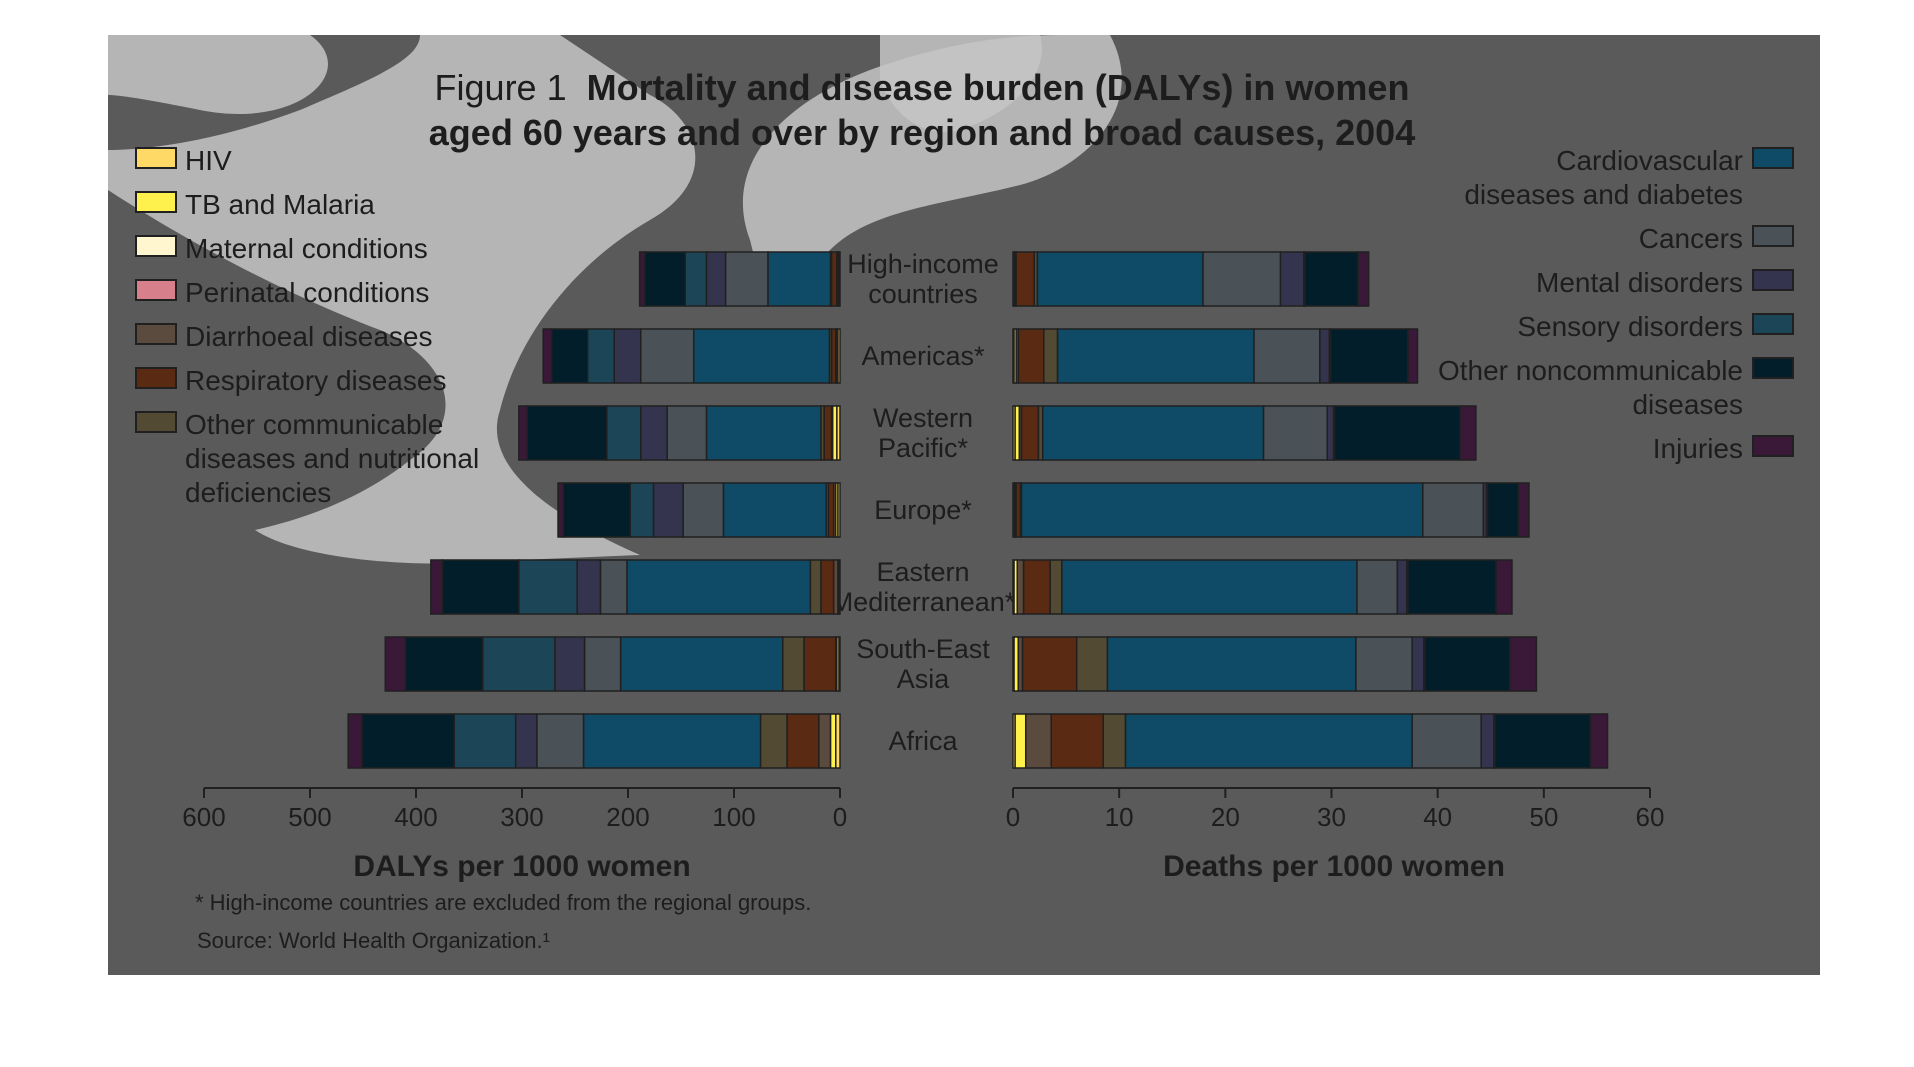 The width and height of the screenshot is (1914, 1067). I want to click on x-tick-label: 600, so click(203, 817).